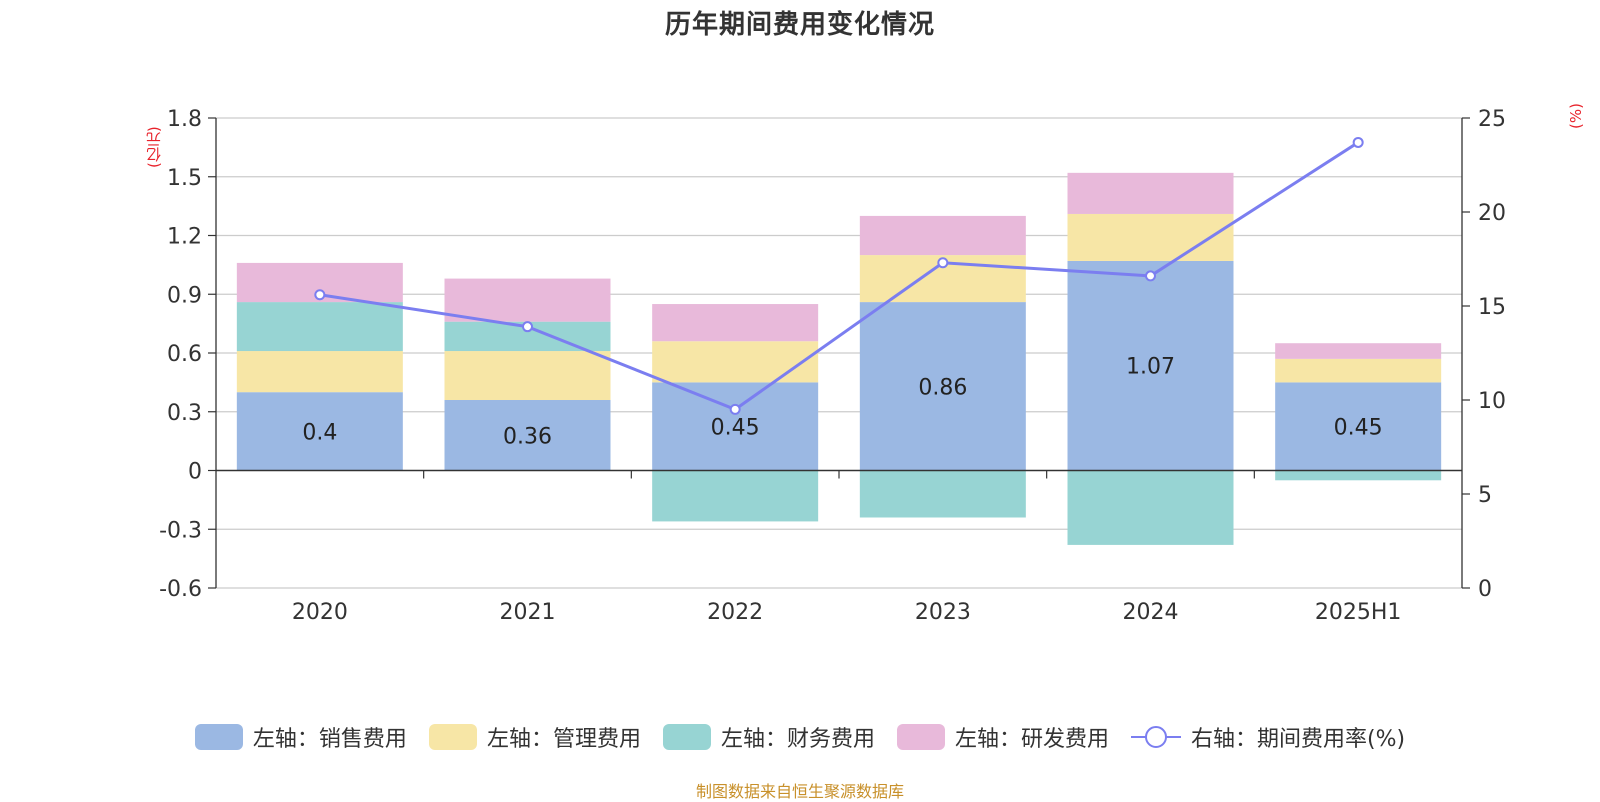  What do you see at coordinates (184, 413) in the screenshot?
I see `left-tick-label: 0.3` at bounding box center [184, 413].